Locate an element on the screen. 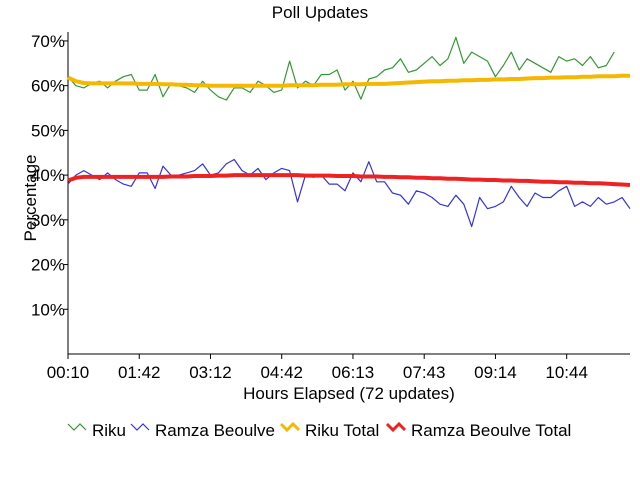  legend-swatch-ramza-beoulve-total is located at coordinates (396, 427).